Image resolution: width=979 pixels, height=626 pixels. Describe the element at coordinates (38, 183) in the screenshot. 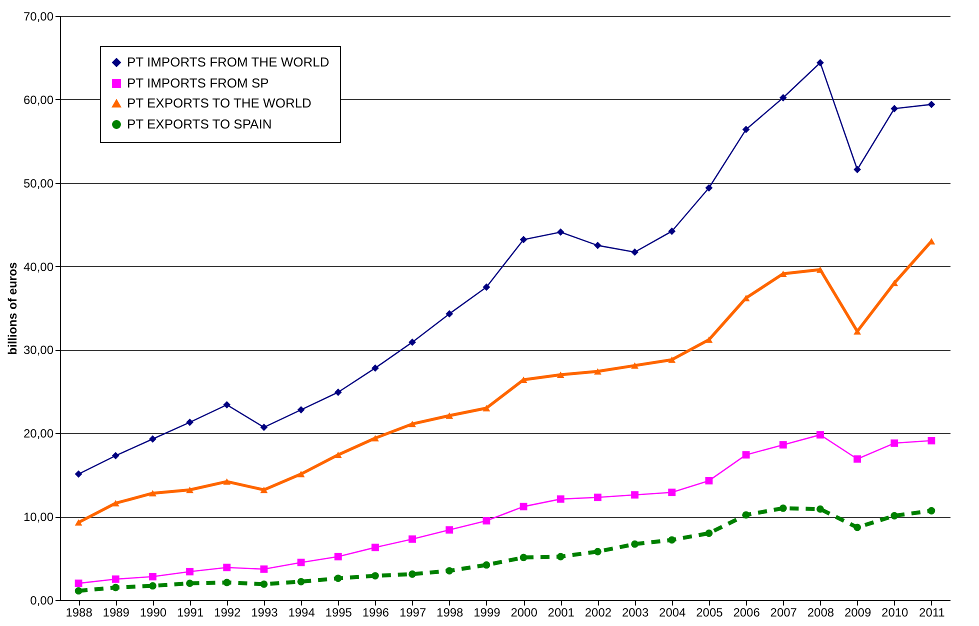

I see `y-tick-label: 50,00` at that location.